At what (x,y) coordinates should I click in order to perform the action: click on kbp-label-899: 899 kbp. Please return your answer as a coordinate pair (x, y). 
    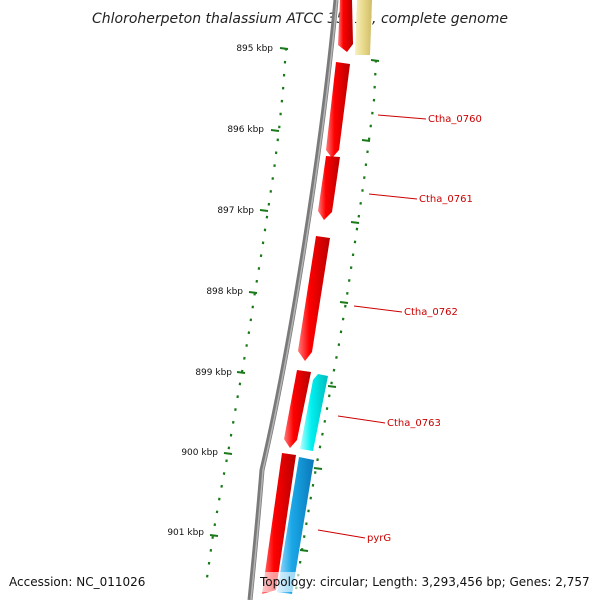
    Looking at the image, I should click on (213, 373).